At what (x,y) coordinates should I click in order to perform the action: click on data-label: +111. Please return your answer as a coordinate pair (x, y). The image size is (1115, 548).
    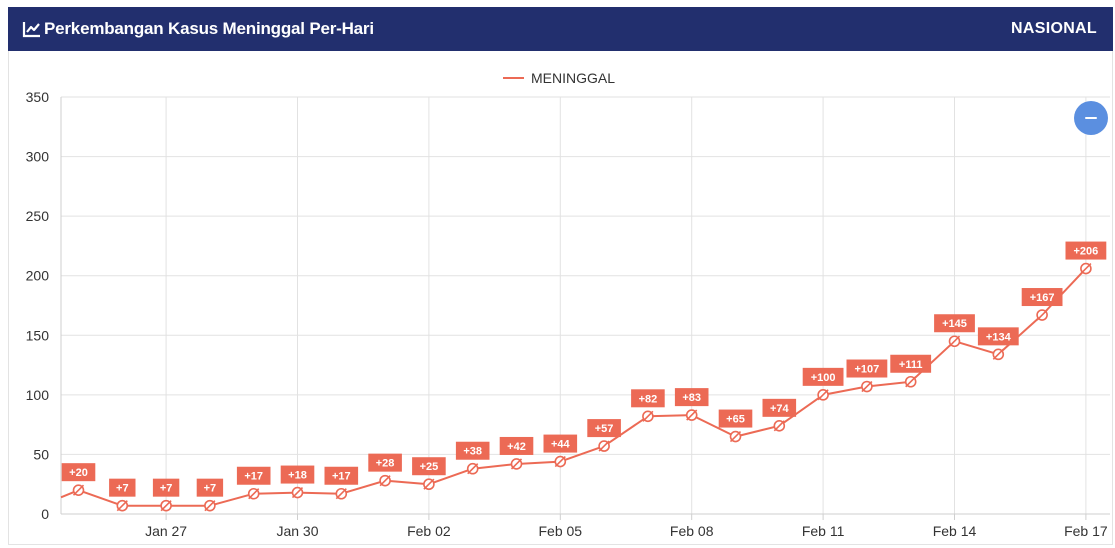
    Looking at the image, I should click on (911, 365).